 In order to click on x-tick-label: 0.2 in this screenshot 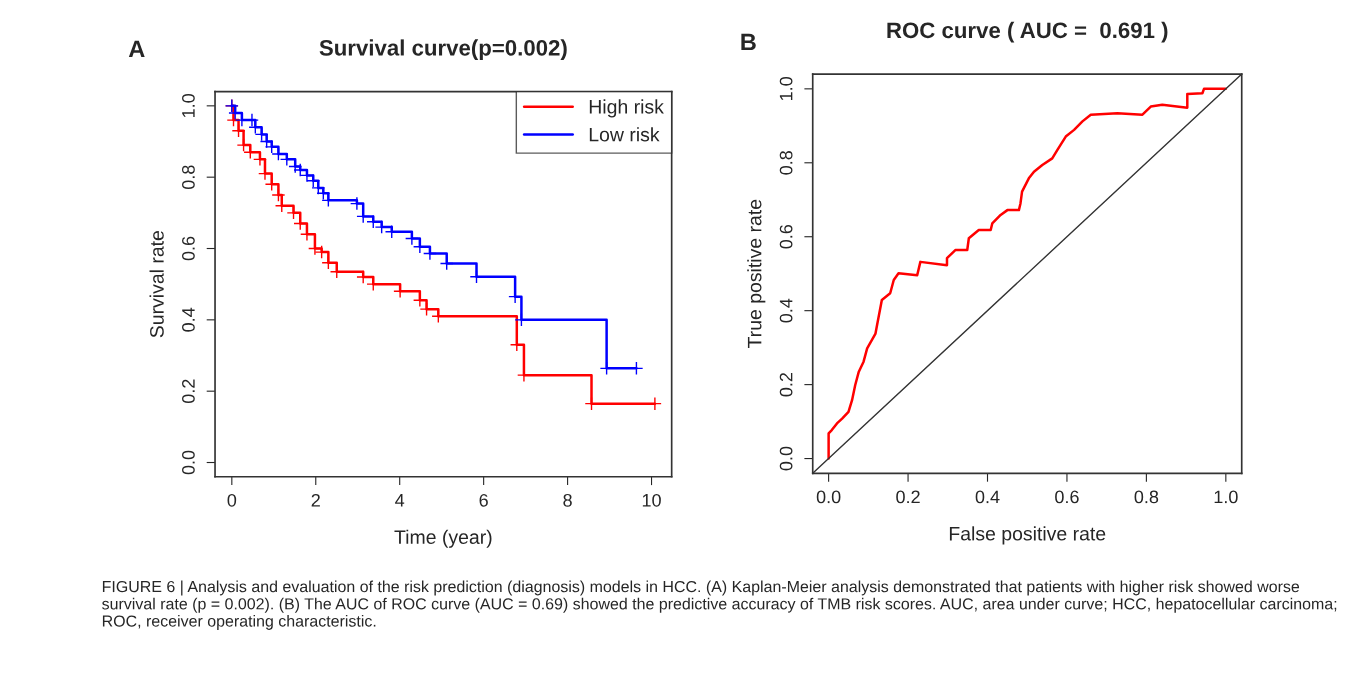, I will do `click(908, 497)`.